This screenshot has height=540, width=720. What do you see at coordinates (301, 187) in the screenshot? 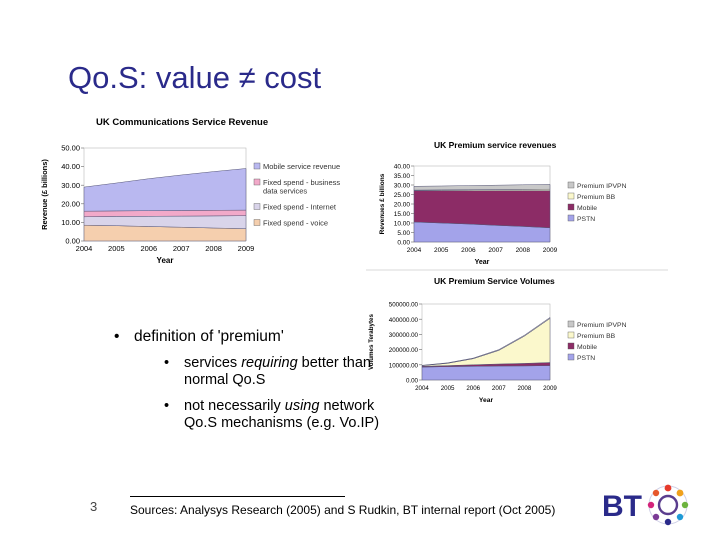
I see `legend-label: Fixed spend - business data services` at bounding box center [301, 187].